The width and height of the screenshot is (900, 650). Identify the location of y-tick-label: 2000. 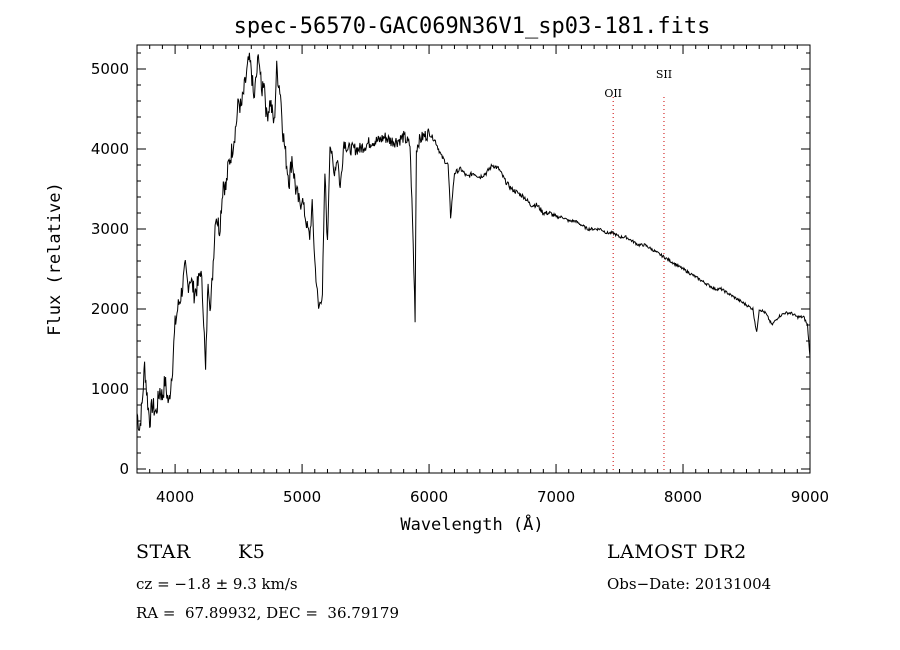
(110, 309).